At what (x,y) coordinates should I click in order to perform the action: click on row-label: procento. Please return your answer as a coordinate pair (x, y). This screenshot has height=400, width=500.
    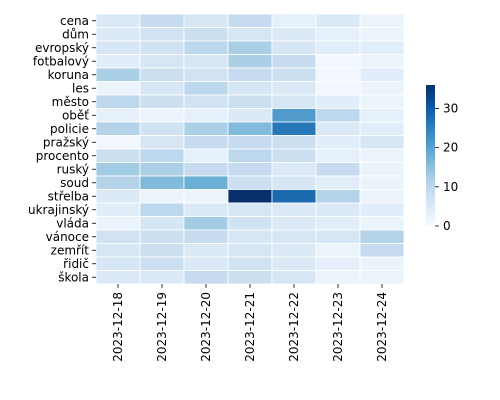
    Looking at the image, I should click on (62, 156).